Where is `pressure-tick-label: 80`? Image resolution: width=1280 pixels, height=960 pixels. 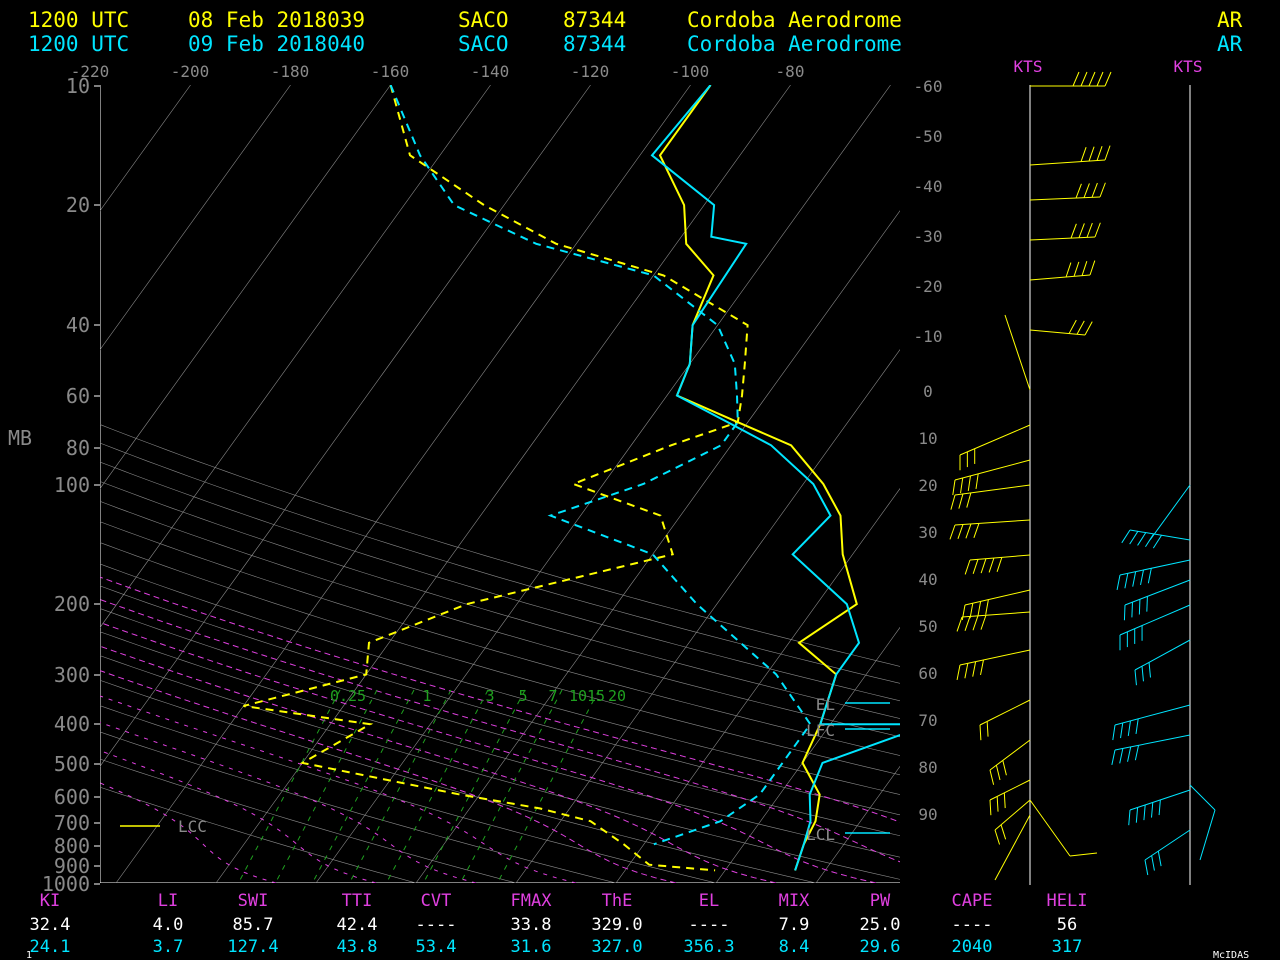
pressure-tick-label: 80 is located at coordinates (78, 448).